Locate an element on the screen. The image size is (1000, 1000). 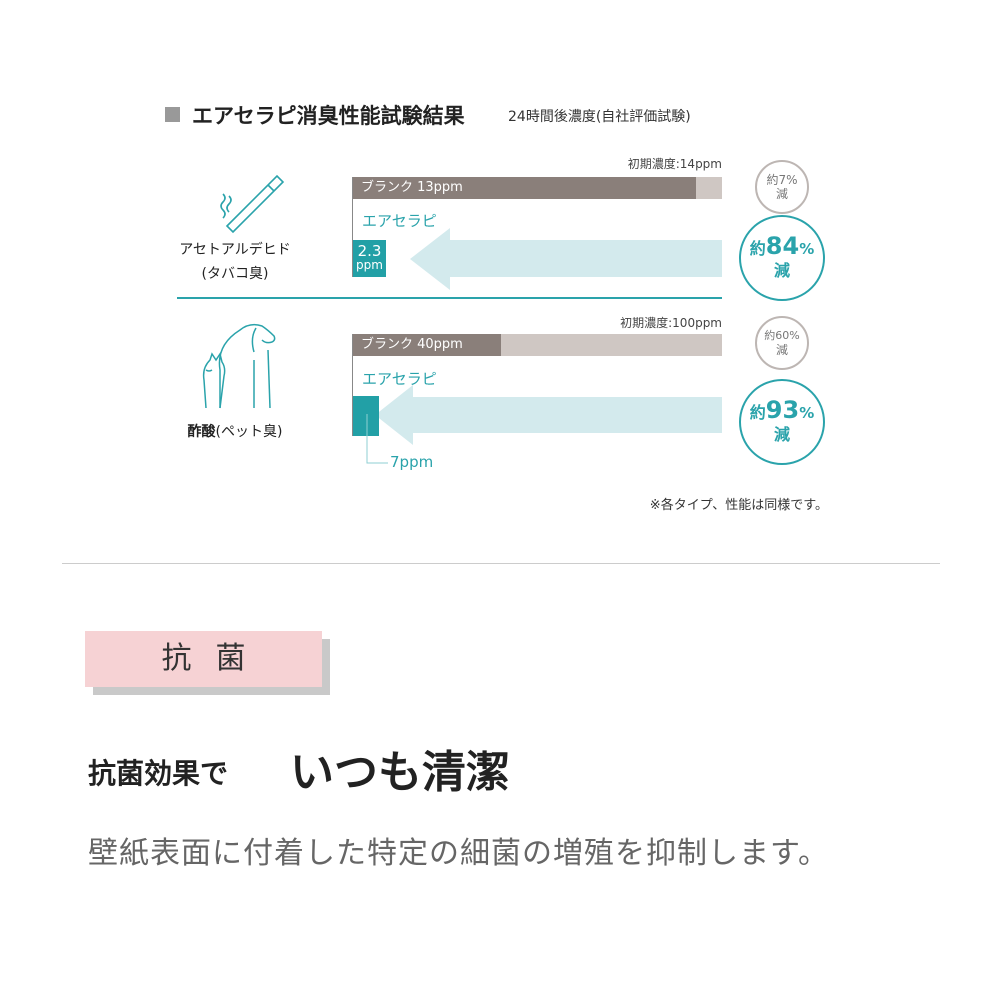
initial-concentration-1: 初期濃度:14ppm is located at coordinates (674, 164).